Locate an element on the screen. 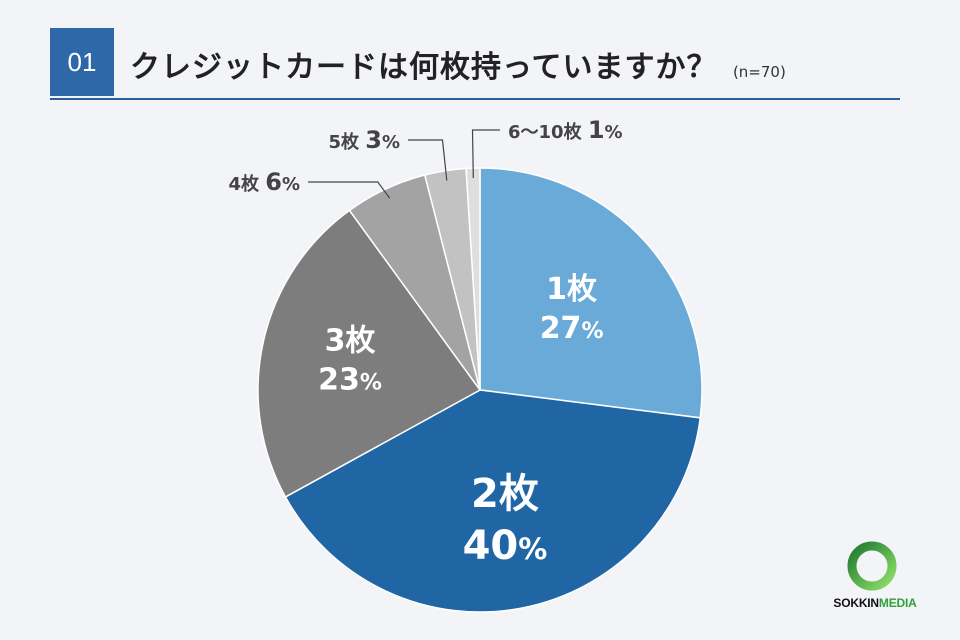 This screenshot has width=960, height=640. logo-text-part1: SOKKIN is located at coordinates (856, 603).